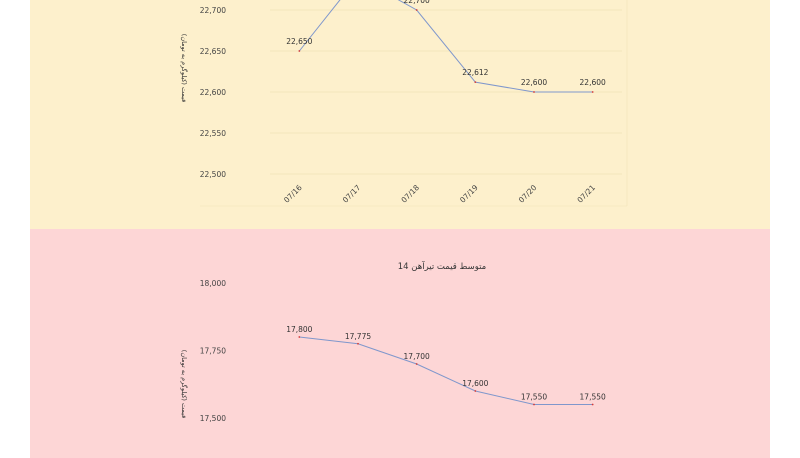 This screenshot has height=458, width=800. I want to click on data-label: 17,700, so click(417, 356).